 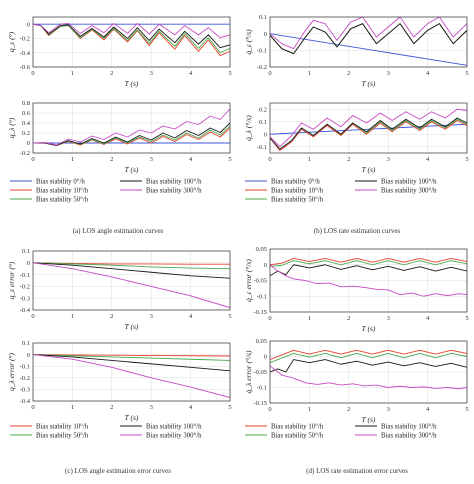 What do you see at coordinates (25, 298) in the screenshot?
I see `y-tick-label: -0.3` at bounding box center [25, 298].